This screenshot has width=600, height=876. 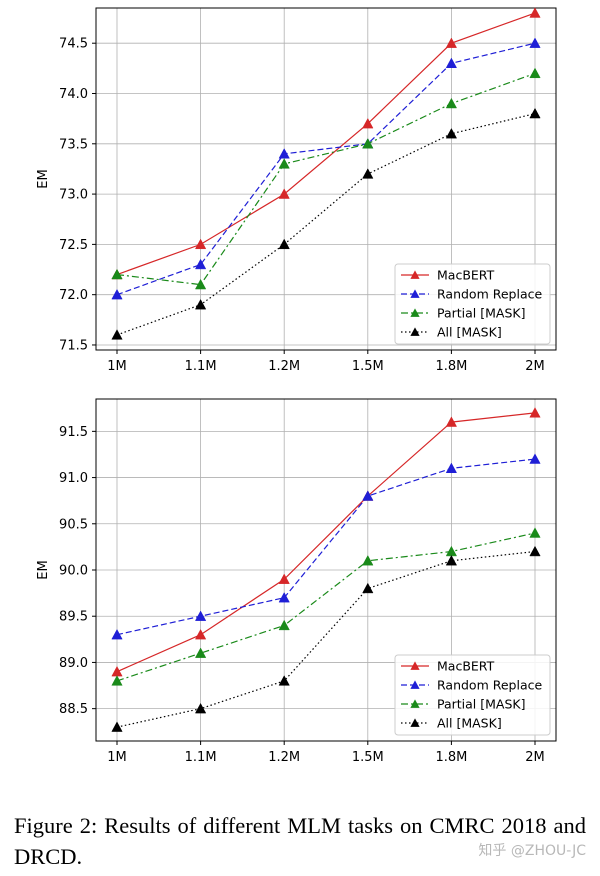 What do you see at coordinates (73, 295) in the screenshot?
I see `y-tick-label: 72.0` at bounding box center [73, 295].